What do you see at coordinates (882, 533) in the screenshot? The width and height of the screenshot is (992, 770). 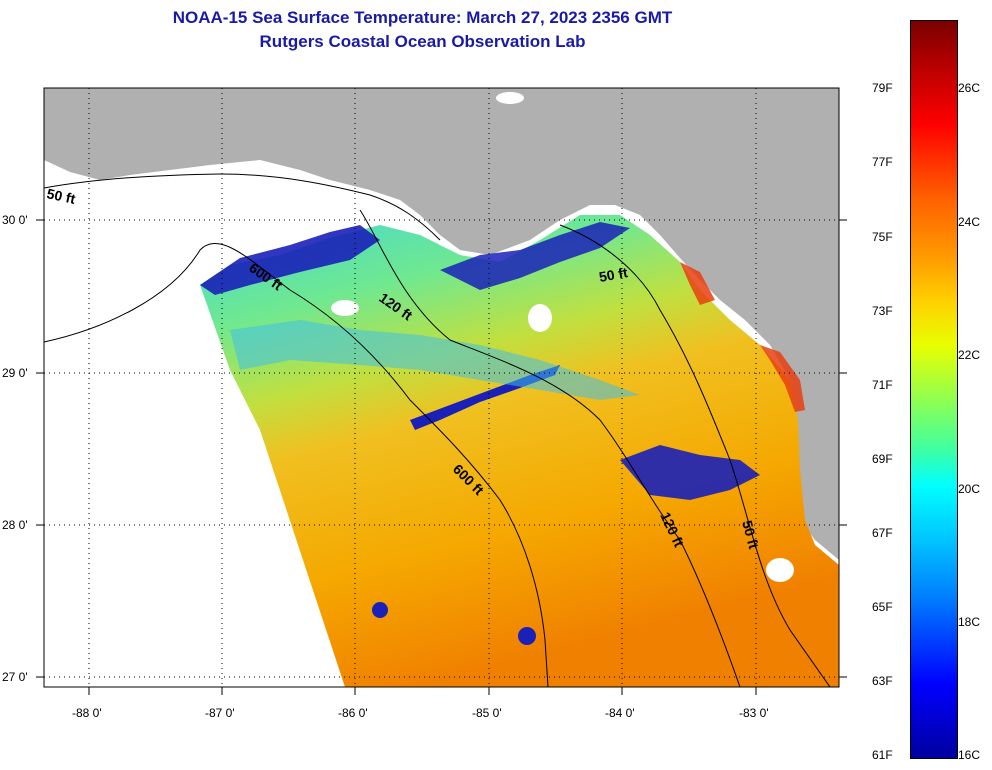 I see `cb-label-67f: 67F` at bounding box center [882, 533].